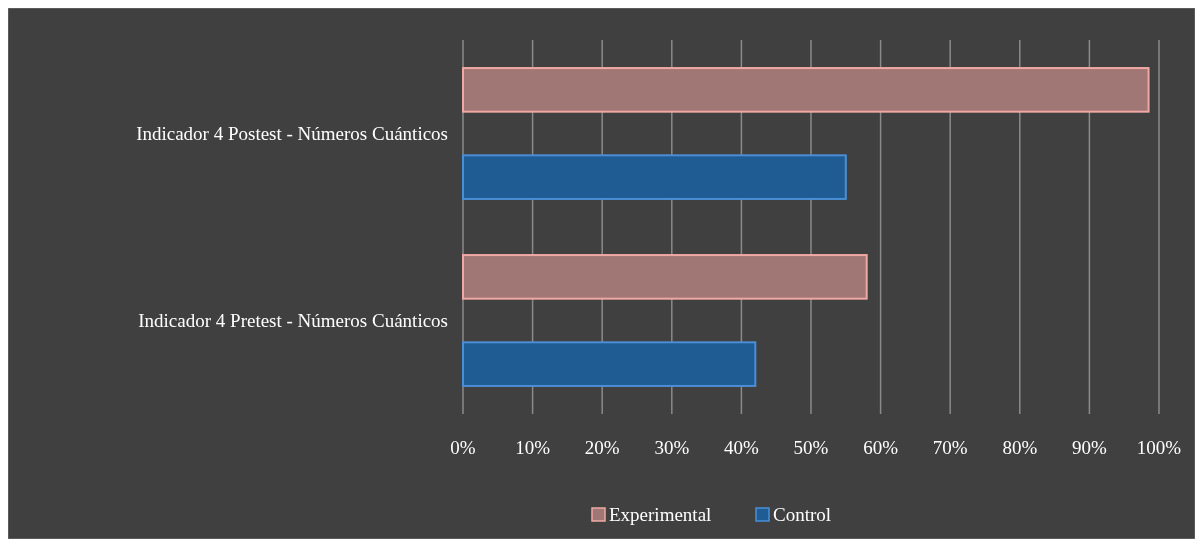 The width and height of the screenshot is (1203, 547). Describe the element at coordinates (672, 447) in the screenshot. I see `x-tick-label: 30%` at that location.